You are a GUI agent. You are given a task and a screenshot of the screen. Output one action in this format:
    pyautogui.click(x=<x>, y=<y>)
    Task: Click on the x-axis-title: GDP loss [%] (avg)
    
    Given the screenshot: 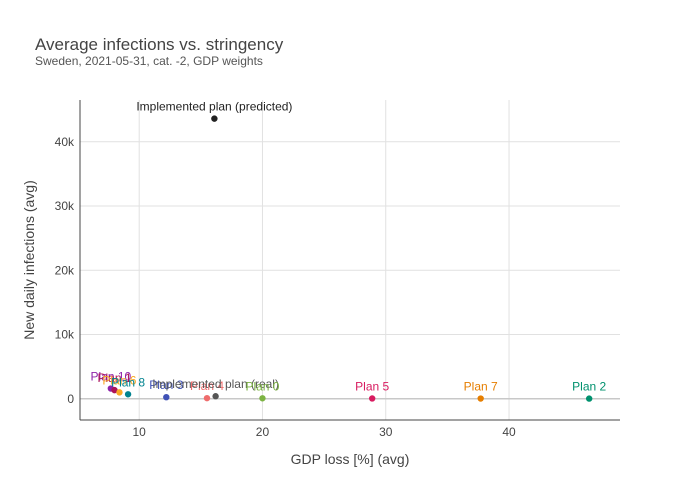 What is the action you would take?
    pyautogui.click(x=350, y=459)
    